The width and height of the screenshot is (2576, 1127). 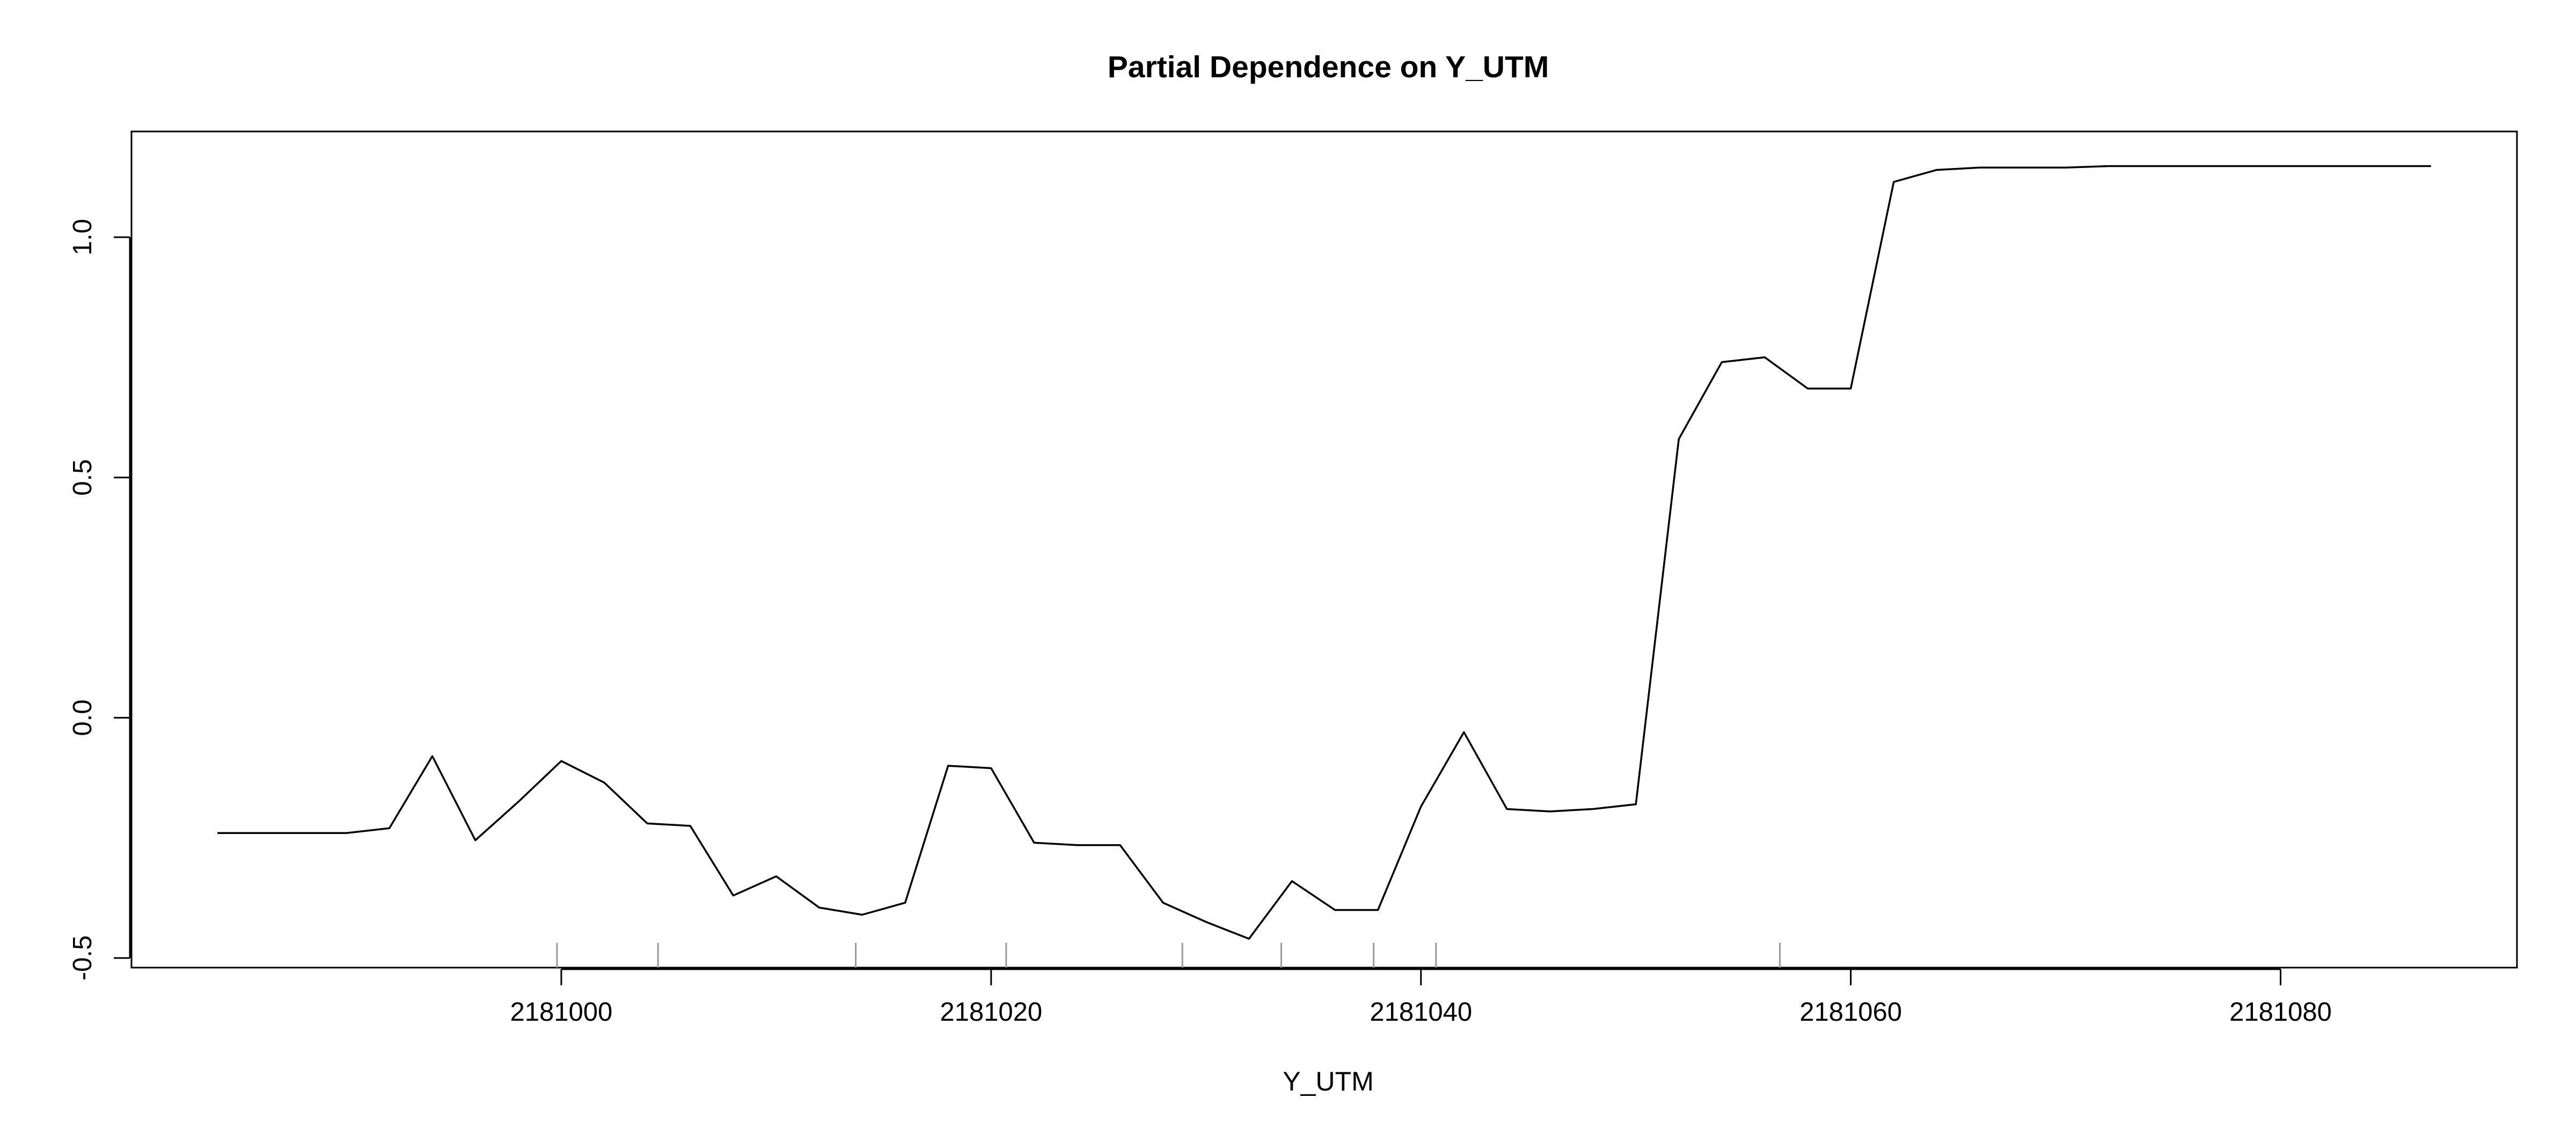 What do you see at coordinates (82, 717) in the screenshot?
I see `y-tick-label-1: 0.0` at bounding box center [82, 717].